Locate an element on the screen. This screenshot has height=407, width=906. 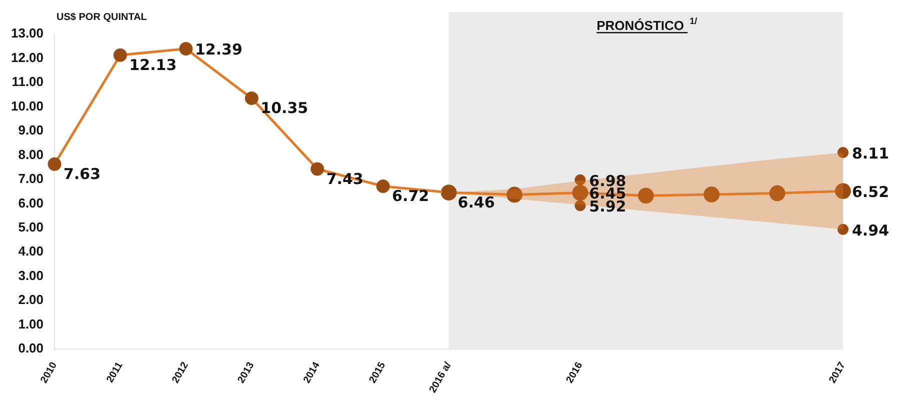
y-tick-label: 12.00 is located at coordinates (27, 57).